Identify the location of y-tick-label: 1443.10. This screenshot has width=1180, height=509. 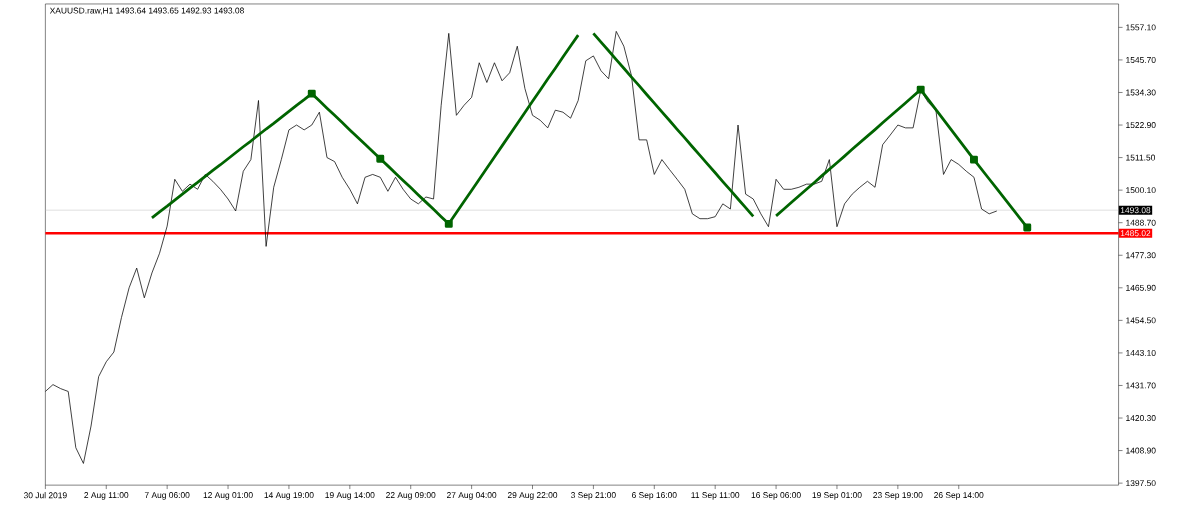
(1141, 352).